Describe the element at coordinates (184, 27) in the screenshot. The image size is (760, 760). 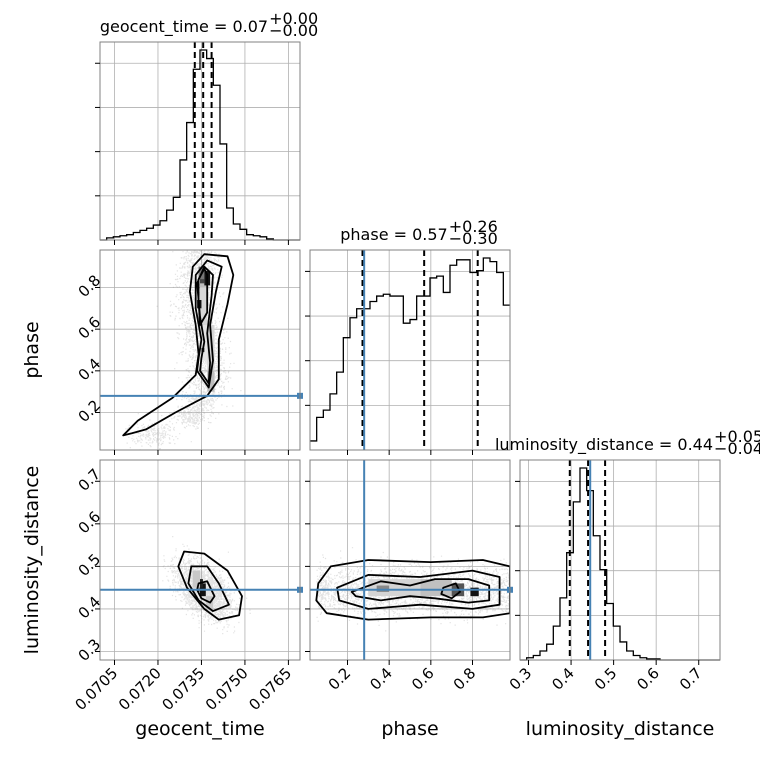
I see `hist-geocent-time-title: geocent_time = 0.07` at that location.